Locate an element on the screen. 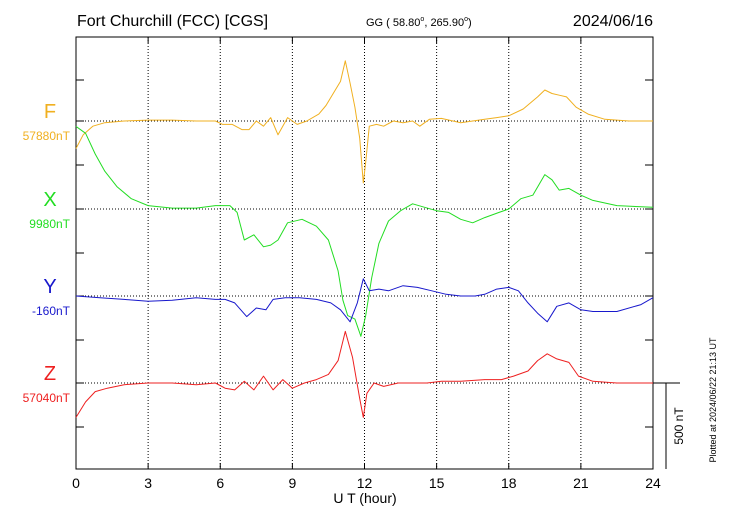 This screenshot has width=730, height=520. scale-bar: 500 nT is located at coordinates (669, 425).